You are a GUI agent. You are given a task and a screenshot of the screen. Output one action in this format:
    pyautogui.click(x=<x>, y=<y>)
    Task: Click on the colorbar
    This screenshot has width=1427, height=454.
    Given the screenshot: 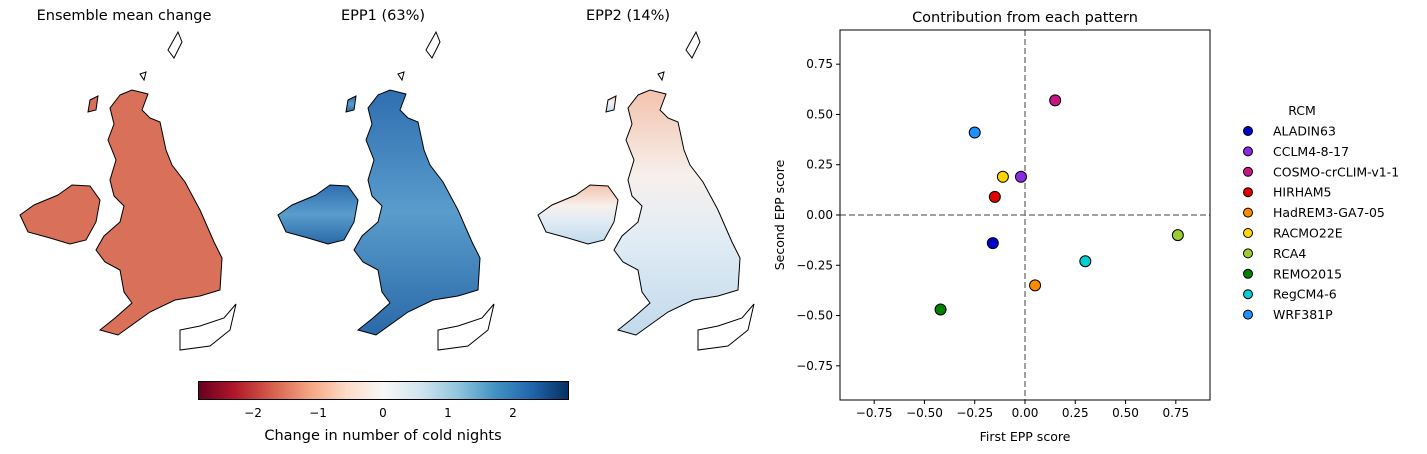 What is the action you would take?
    pyautogui.click(x=383, y=390)
    